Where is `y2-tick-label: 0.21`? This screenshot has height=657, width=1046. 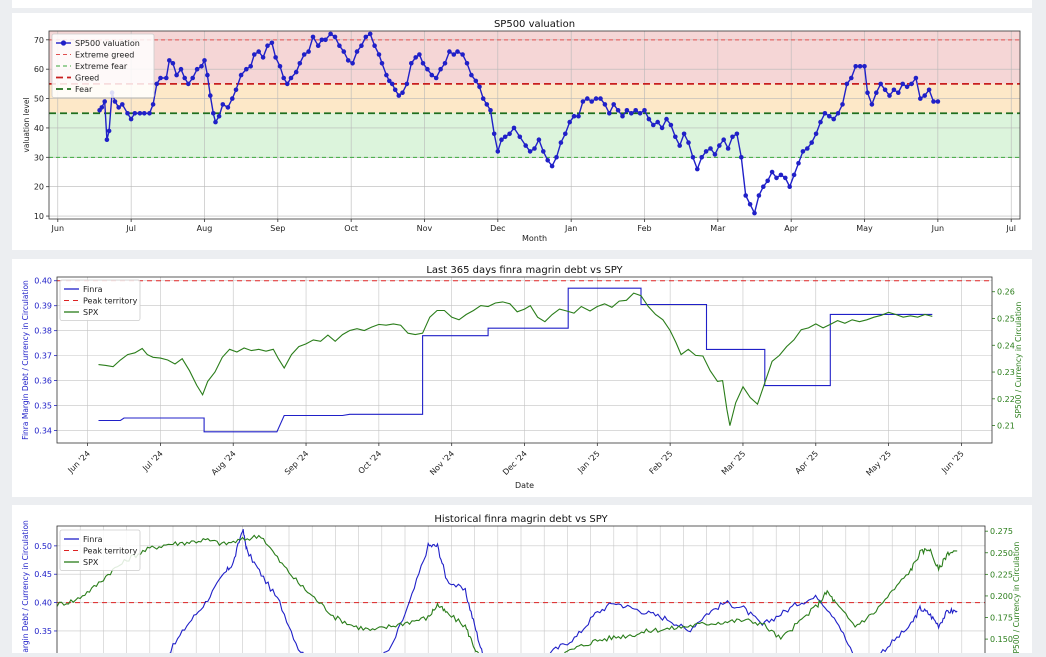
y2-tick-label: 0.21 is located at coordinates (1006, 426).